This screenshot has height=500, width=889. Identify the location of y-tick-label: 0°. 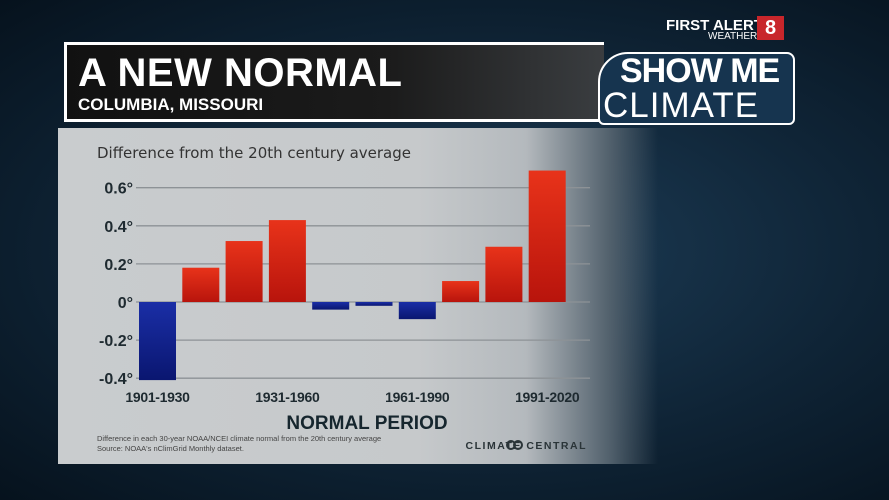
(125, 303).